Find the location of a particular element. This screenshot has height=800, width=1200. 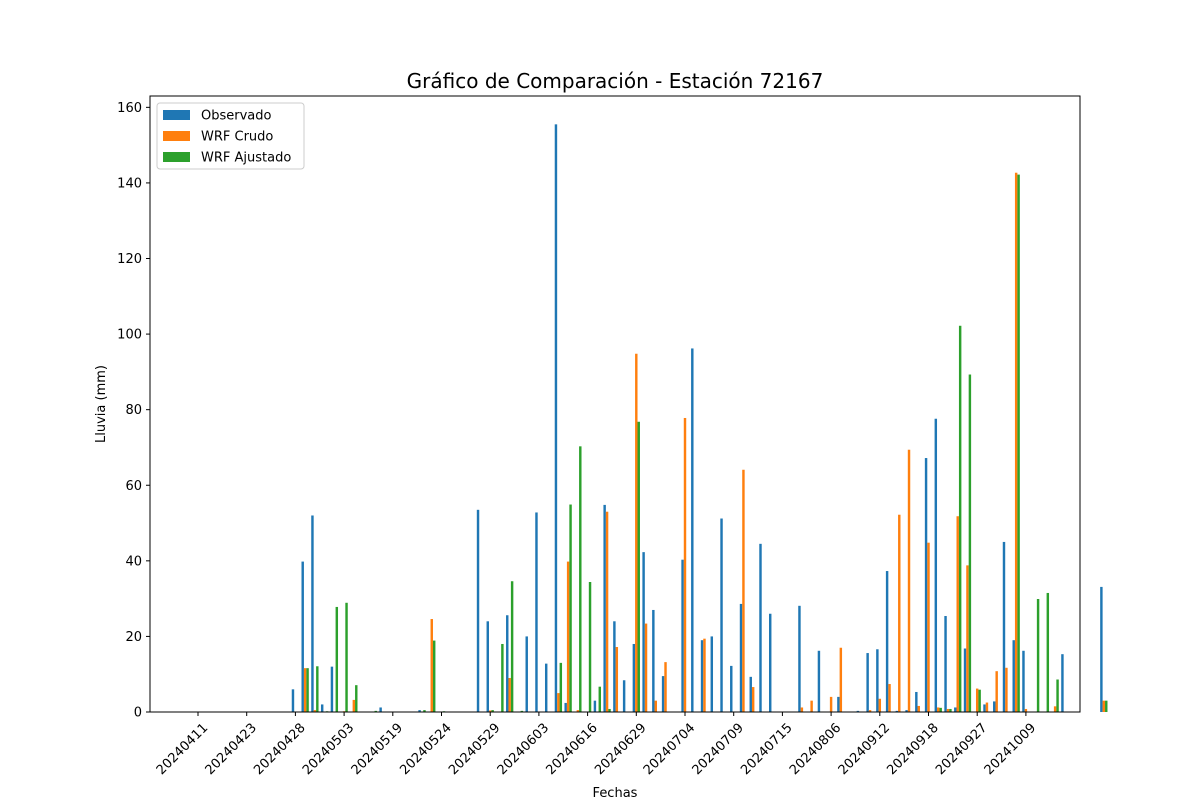

x-tick-label: 20240715 is located at coordinates (766, 749).